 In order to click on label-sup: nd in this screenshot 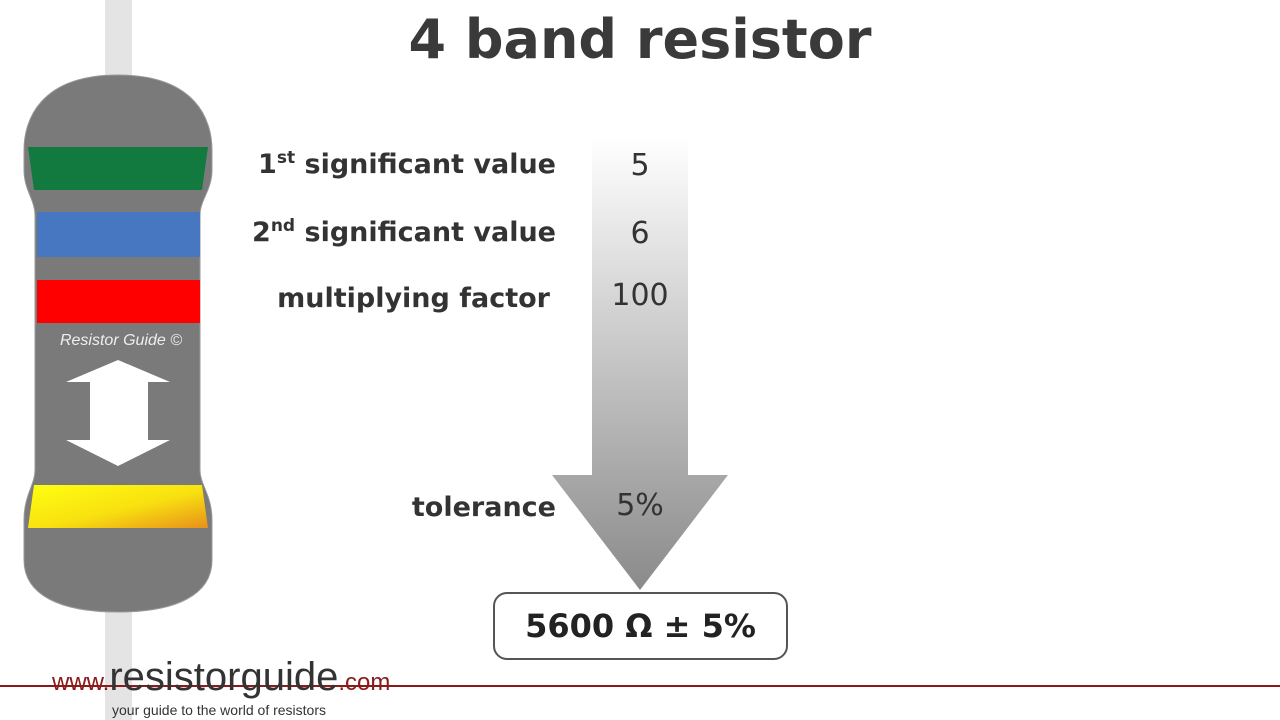, I will do `click(283, 226)`.